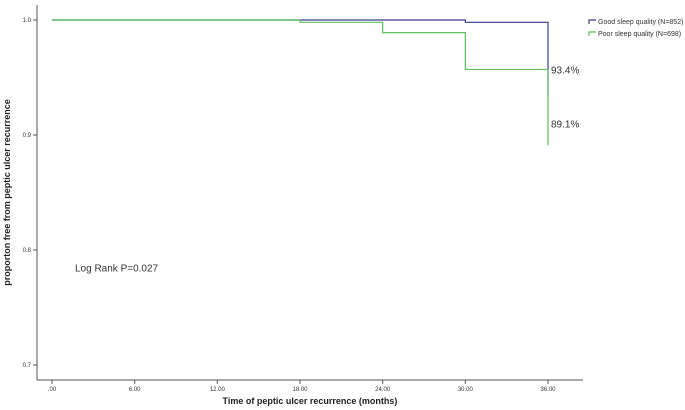 The height and width of the screenshot is (410, 685). What do you see at coordinates (27, 21) in the screenshot?
I see `y-tick-label: 1.0` at bounding box center [27, 21].